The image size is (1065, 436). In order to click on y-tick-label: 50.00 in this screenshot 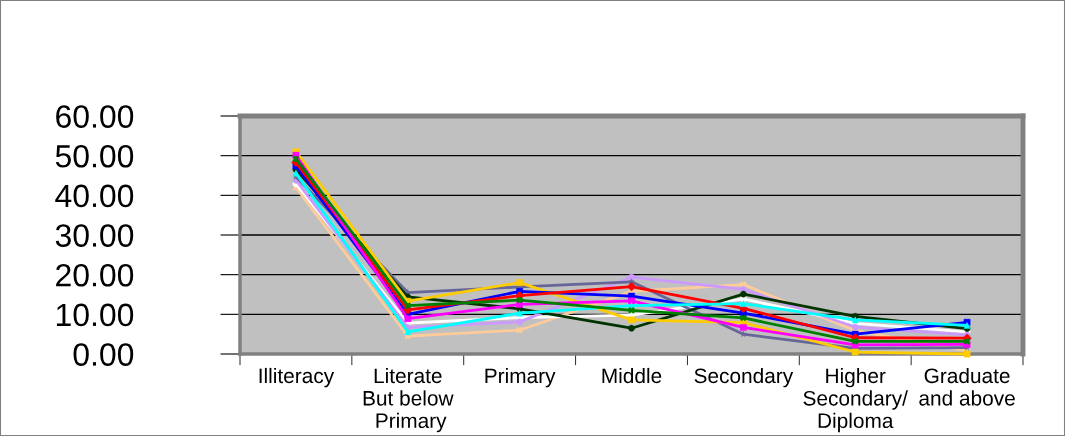, I will do `click(94, 156)`.